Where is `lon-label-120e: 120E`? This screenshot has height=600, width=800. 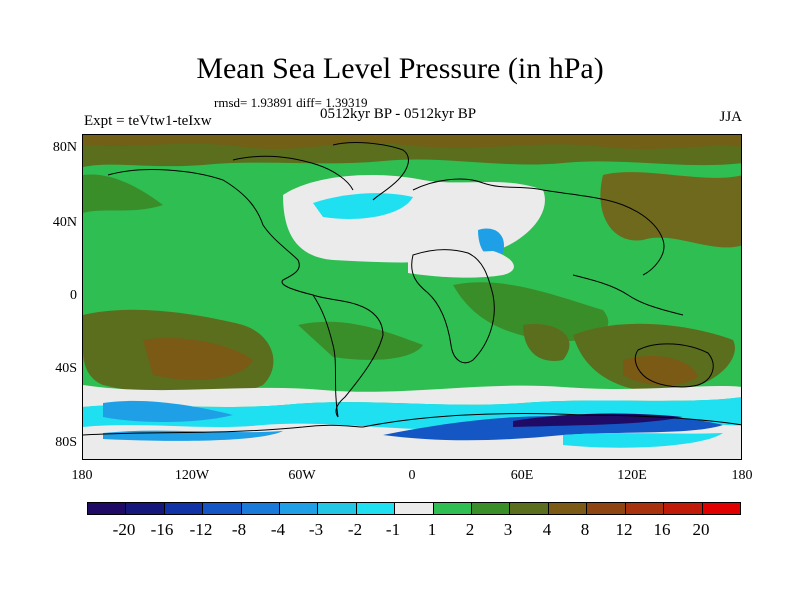
lon-label-120e: 120E is located at coordinates (632, 475).